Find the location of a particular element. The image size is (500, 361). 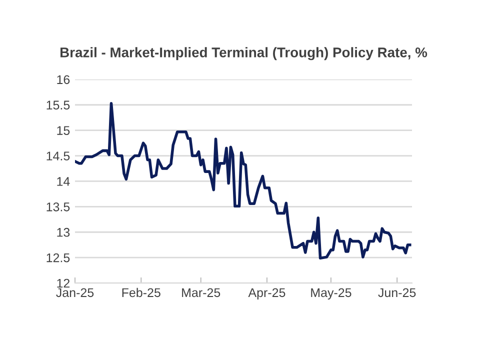

y-tick-label: 16 is located at coordinates (63, 79).